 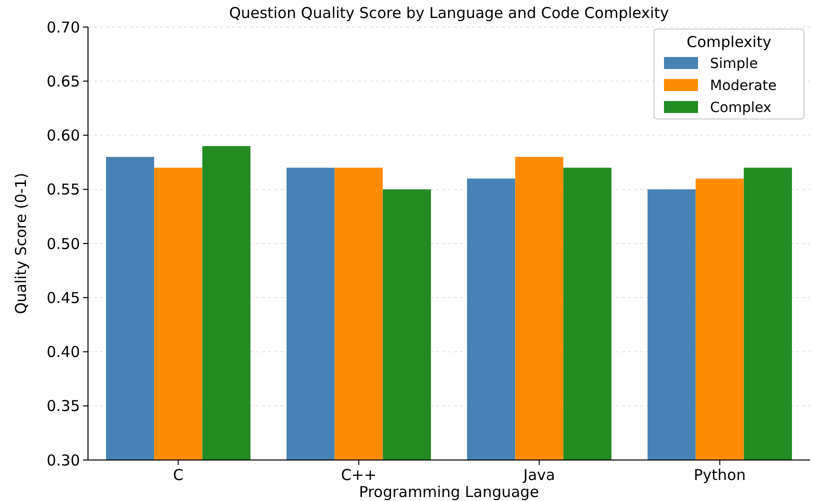 What do you see at coordinates (63, 406) in the screenshot?
I see `y-tick-label: 0.35` at bounding box center [63, 406].